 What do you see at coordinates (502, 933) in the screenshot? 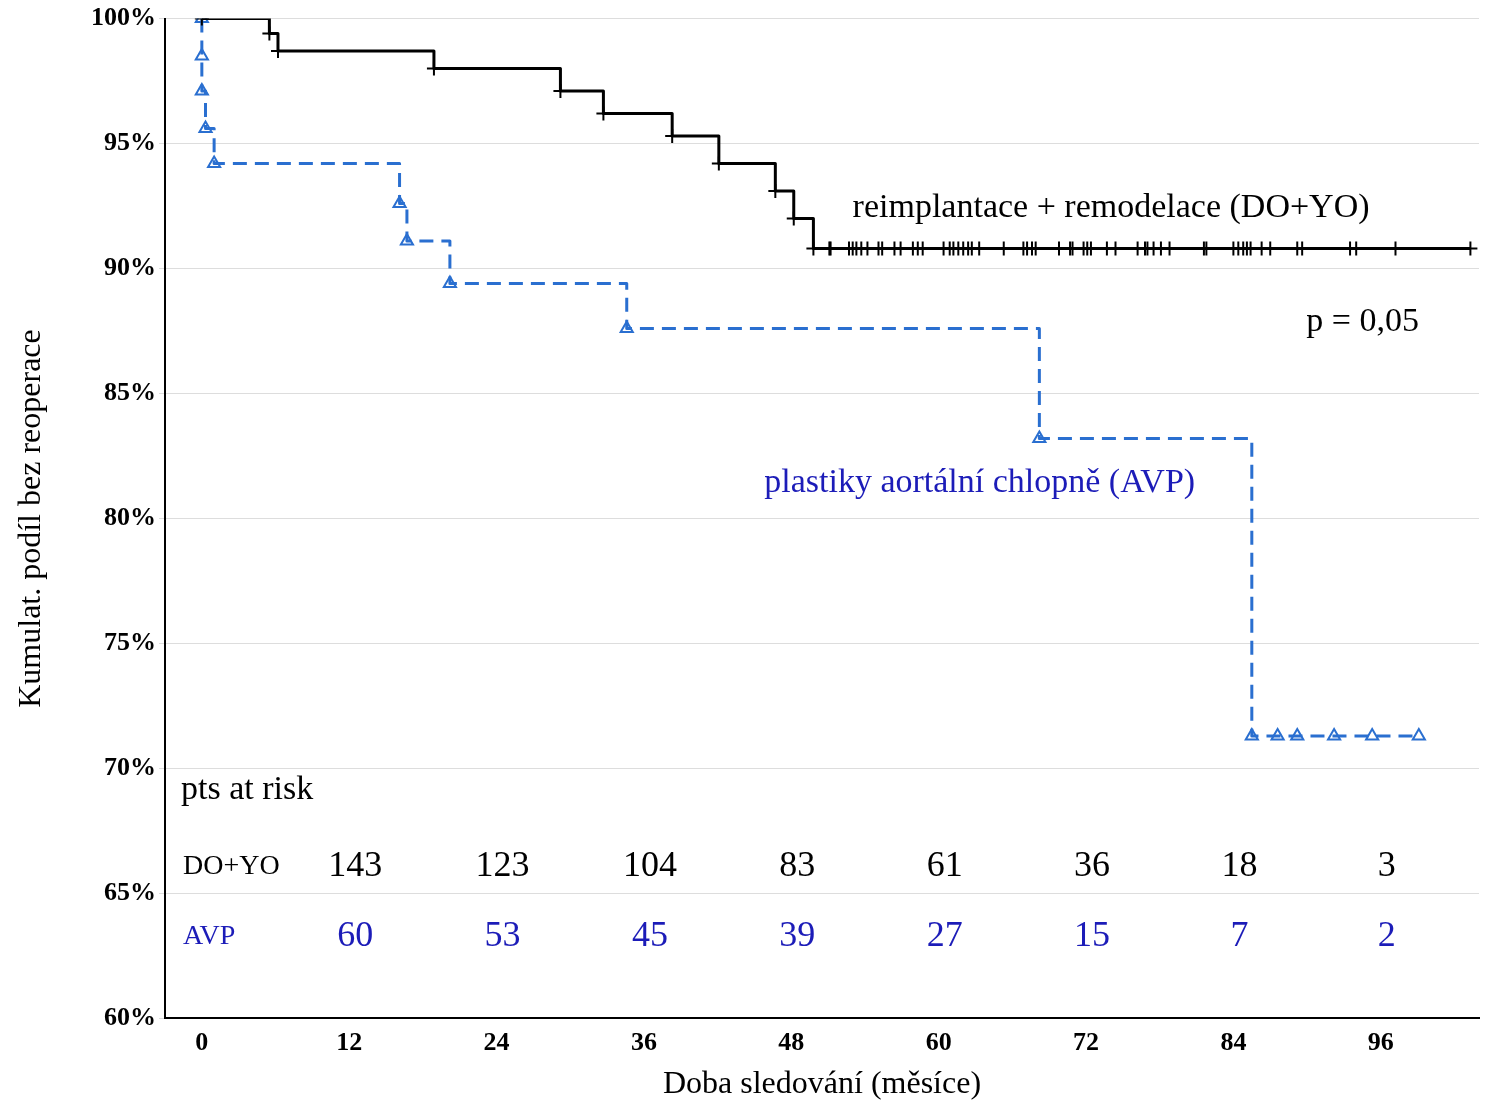
I see `annotation: 53` at bounding box center [502, 933].